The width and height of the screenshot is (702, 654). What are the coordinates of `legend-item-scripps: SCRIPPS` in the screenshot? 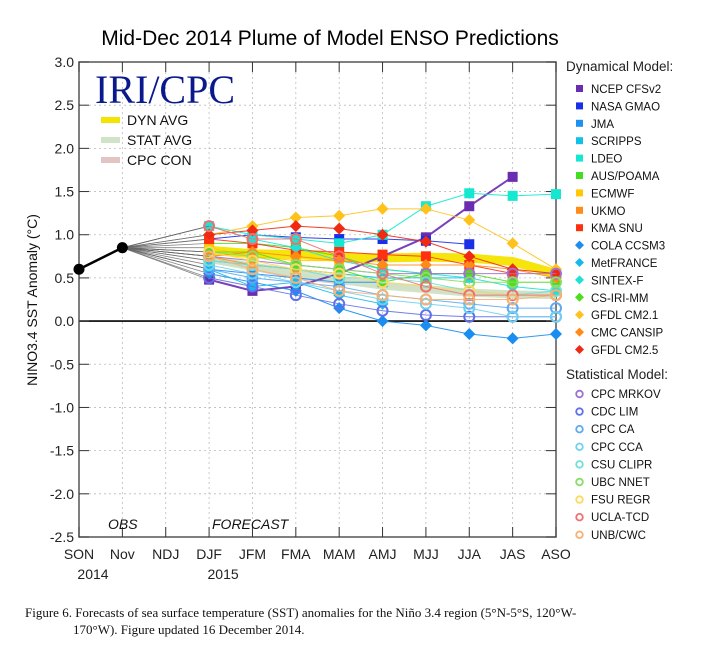 It's located at (609, 142).